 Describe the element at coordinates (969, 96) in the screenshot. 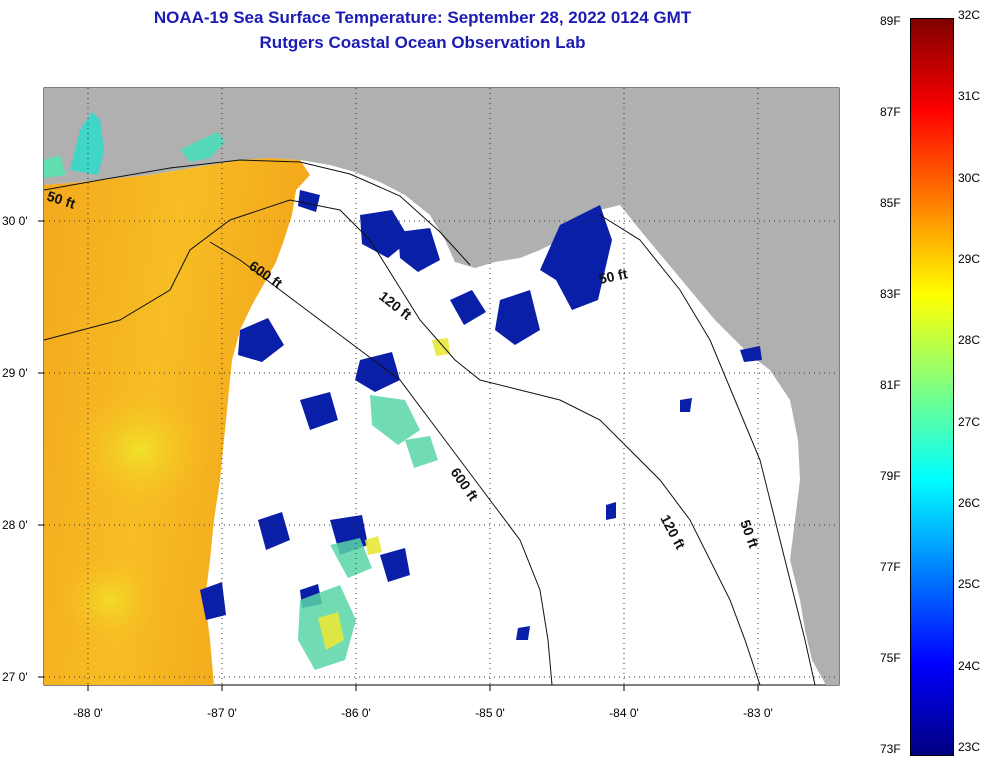

I see `colorbar-celsius-label: 31C` at that location.